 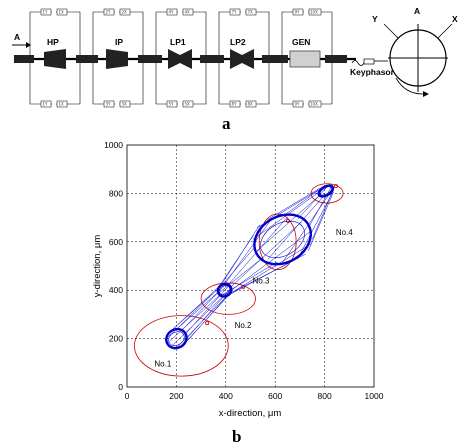 What do you see at coordinates (172, 12) in the screenshot?
I see `svg-text: 4Y` at bounding box center [172, 12].